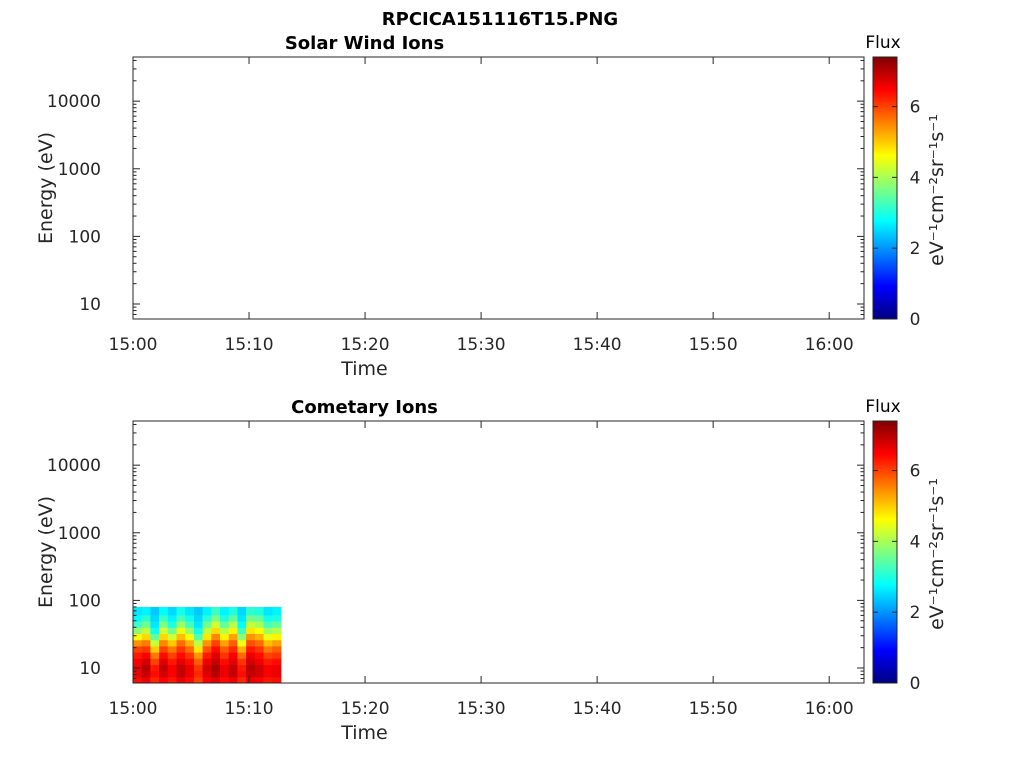 This screenshot has height=768, width=1024. What do you see at coordinates (249, 709) in the screenshot?
I see `x-tick-label: 15:10` at bounding box center [249, 709].